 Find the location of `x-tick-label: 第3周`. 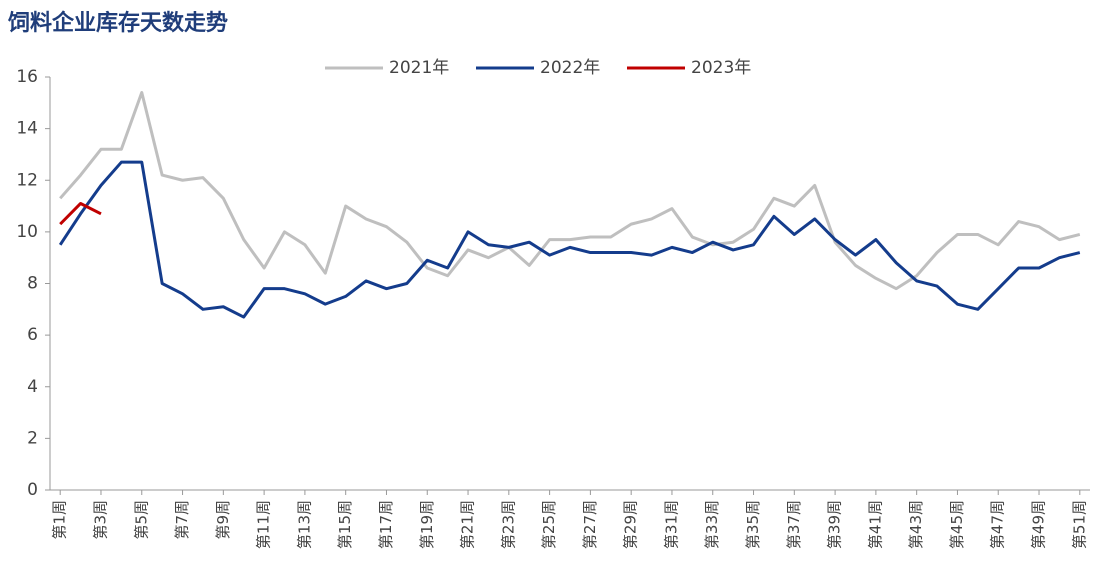

x-tick-label: 第3周 is located at coordinates (100, 520).